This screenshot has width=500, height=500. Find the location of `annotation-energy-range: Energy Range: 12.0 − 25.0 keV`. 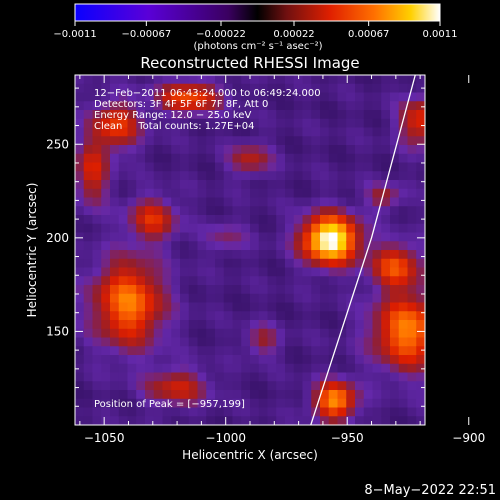

annotation-energy-range: Energy Range: 12.0 − 25.0 keV is located at coordinates (172, 115).